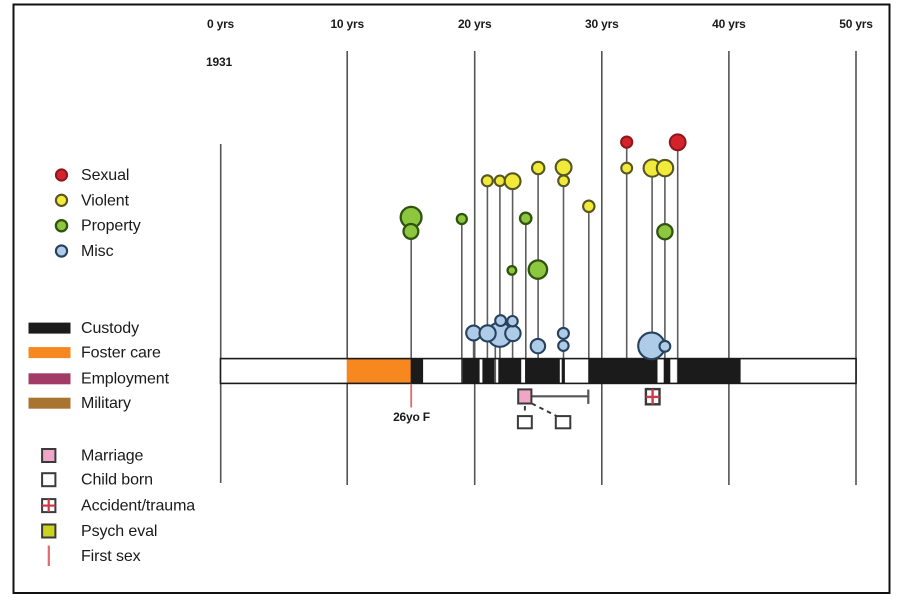 Image resolution: width=900 pixels, height=605 pixels. Describe the element at coordinates (105, 200) in the screenshot. I see `svg-text: Violent` at that location.